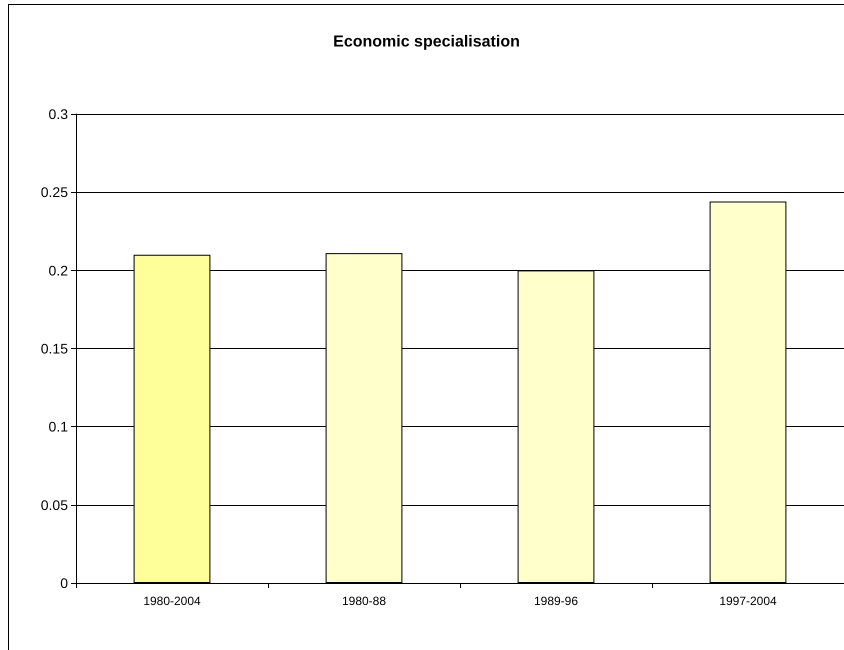 This screenshot has height=650, width=844. What do you see at coordinates (172, 601) in the screenshot?
I see `x-tick-label: 1980-2004` at bounding box center [172, 601].